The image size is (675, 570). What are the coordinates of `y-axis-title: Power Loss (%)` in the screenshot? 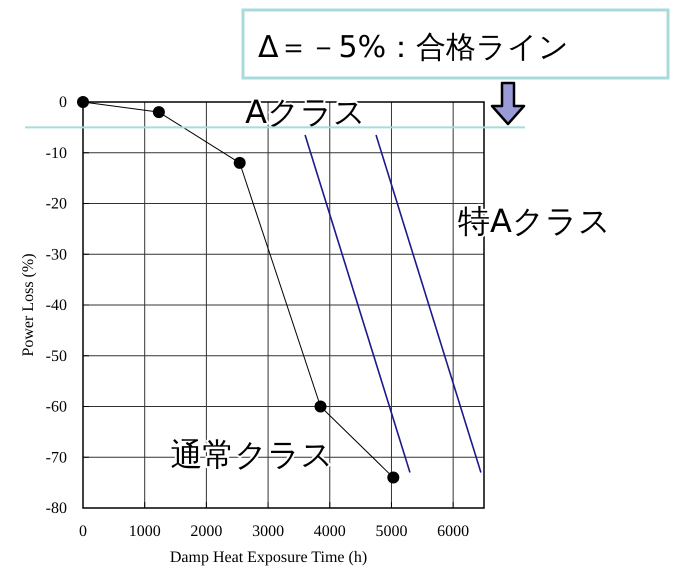 It's located at (28, 305).